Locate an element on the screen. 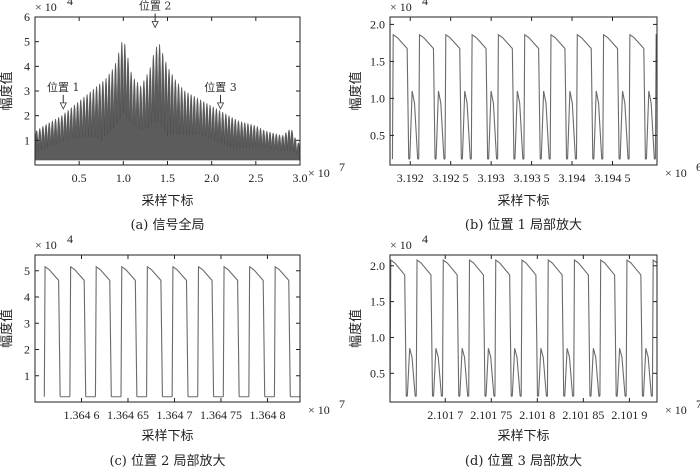 The height and width of the screenshot is (467, 700). panel-caption: (a) 信号全局 is located at coordinates (167, 225).